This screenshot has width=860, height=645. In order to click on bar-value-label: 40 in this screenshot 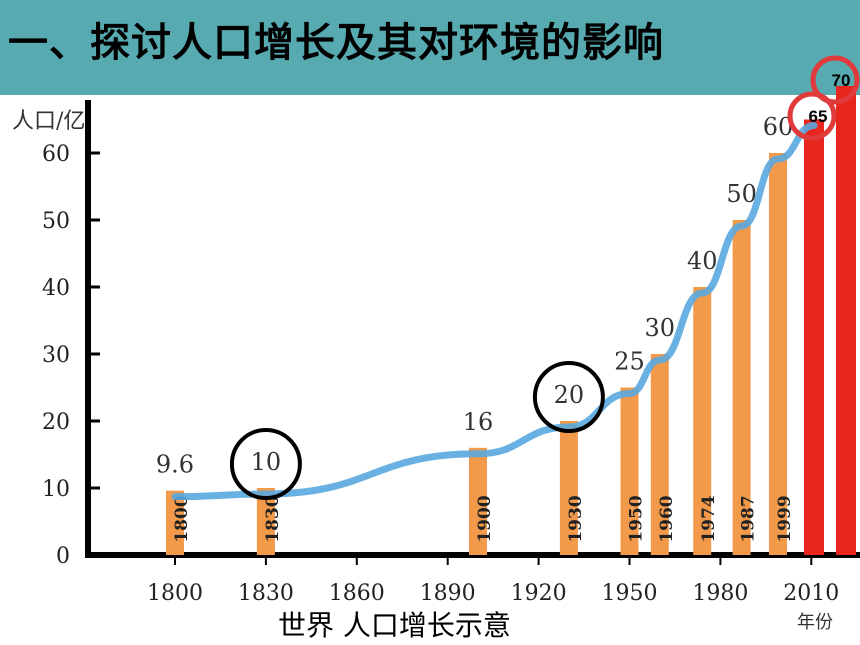, I will do `click(702, 261)`.